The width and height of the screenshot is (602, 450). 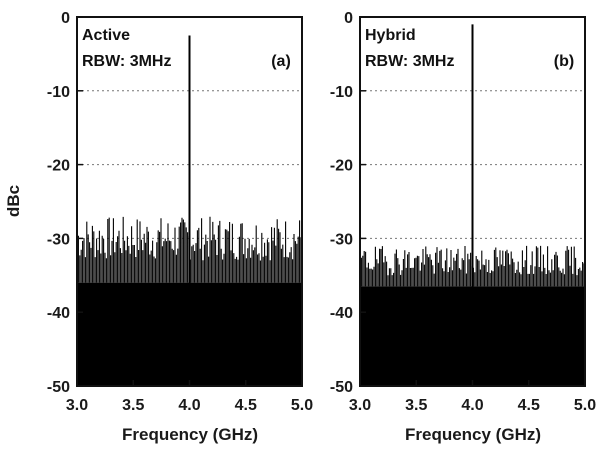 I want to click on mode-label-active: Active, so click(x=106, y=35).